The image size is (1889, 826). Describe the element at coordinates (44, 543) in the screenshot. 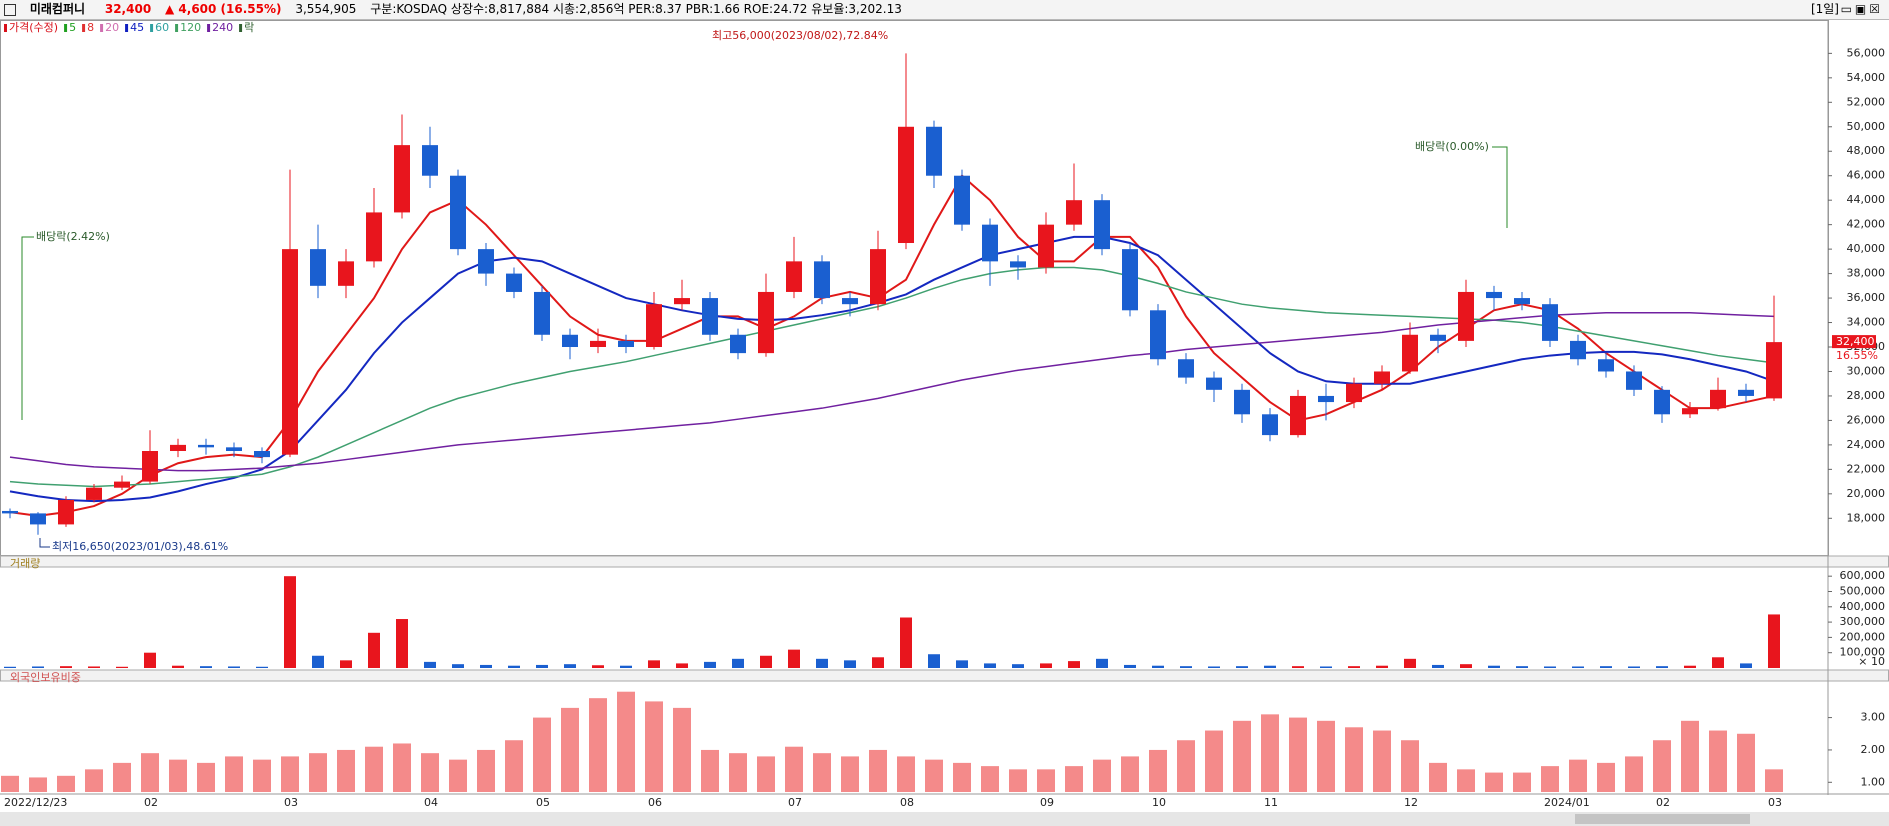

I see `arrow` at that location.